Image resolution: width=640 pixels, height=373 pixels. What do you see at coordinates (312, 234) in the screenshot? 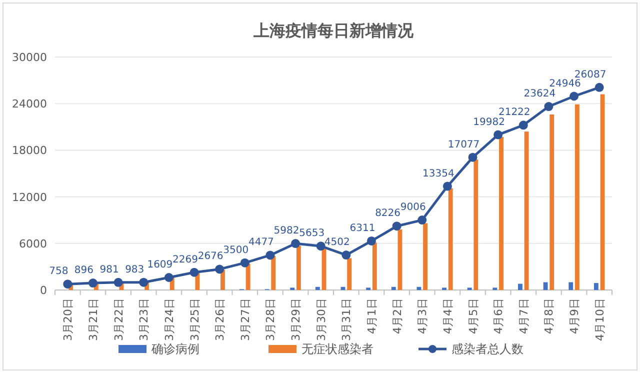
I see `data-label: 5653` at bounding box center [312, 234].